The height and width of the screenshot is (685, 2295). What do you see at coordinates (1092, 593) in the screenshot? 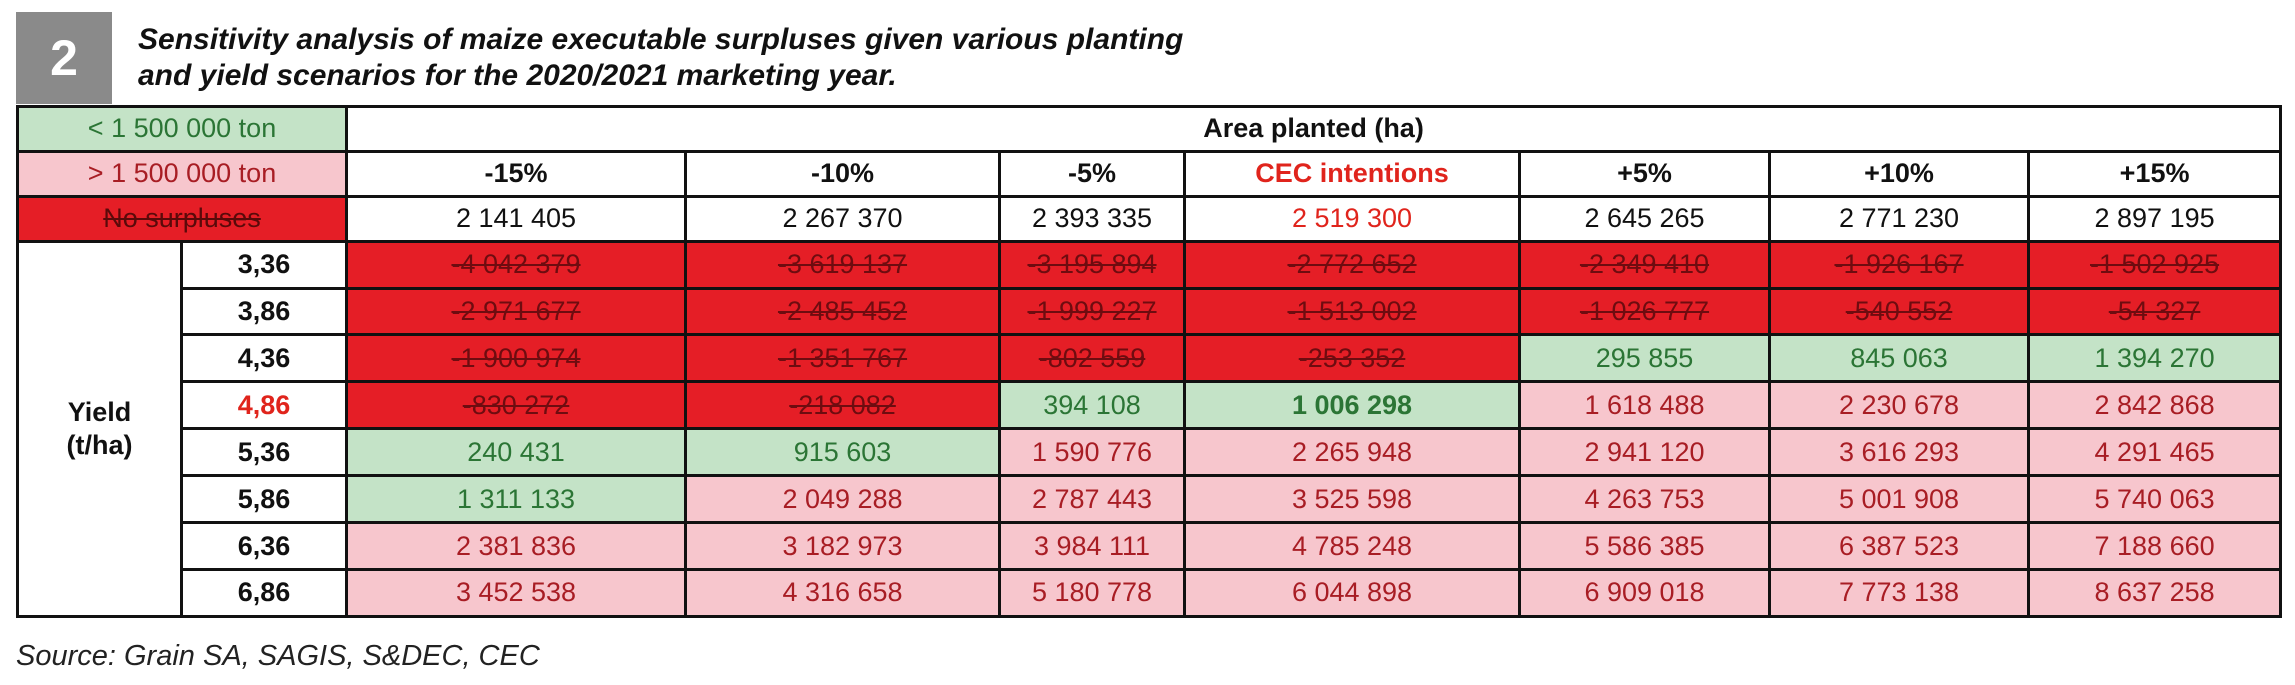
I see `table-cell: 5 180 778` at bounding box center [1092, 593].